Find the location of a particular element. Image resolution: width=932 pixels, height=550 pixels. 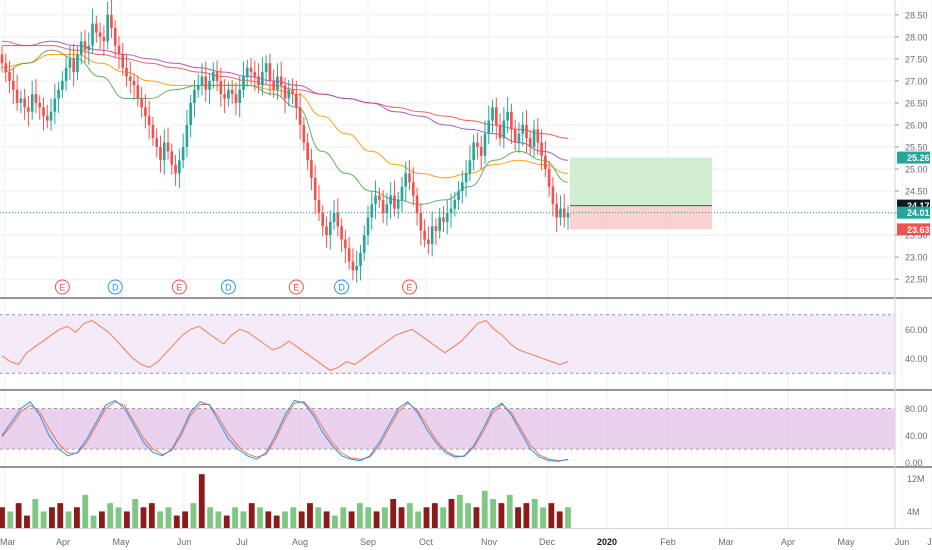

volume-tick-label-0: 4M is located at coordinates (913, 512).